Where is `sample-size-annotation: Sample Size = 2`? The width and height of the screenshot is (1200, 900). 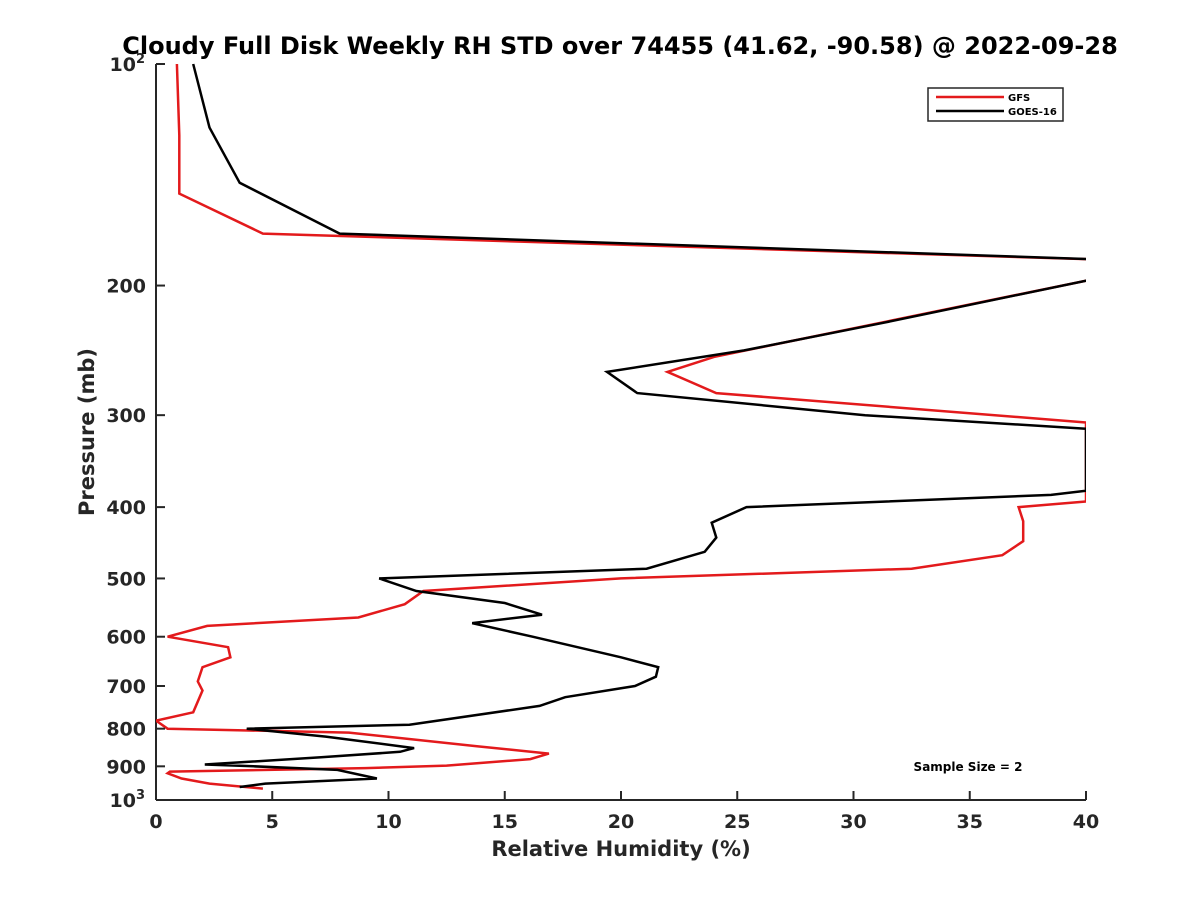
sample-size-annotation: Sample Size = 2 is located at coordinates (968, 767).